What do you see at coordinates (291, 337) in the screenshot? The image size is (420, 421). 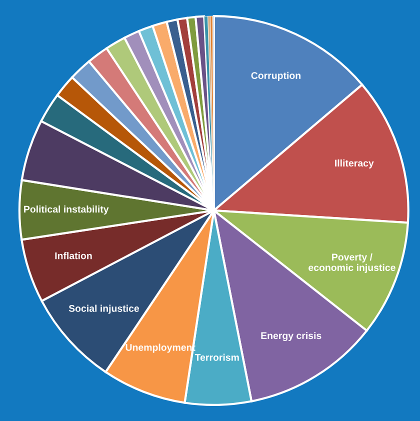 I see `slice-label: Energy crisis` at bounding box center [291, 337].